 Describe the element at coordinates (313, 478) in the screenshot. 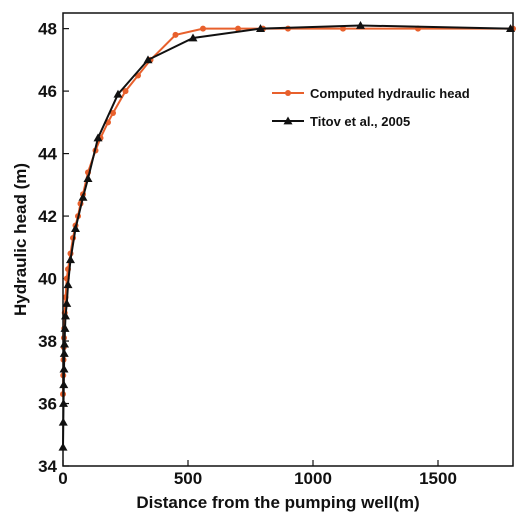

I see `x-tick-label: 1000` at that location.